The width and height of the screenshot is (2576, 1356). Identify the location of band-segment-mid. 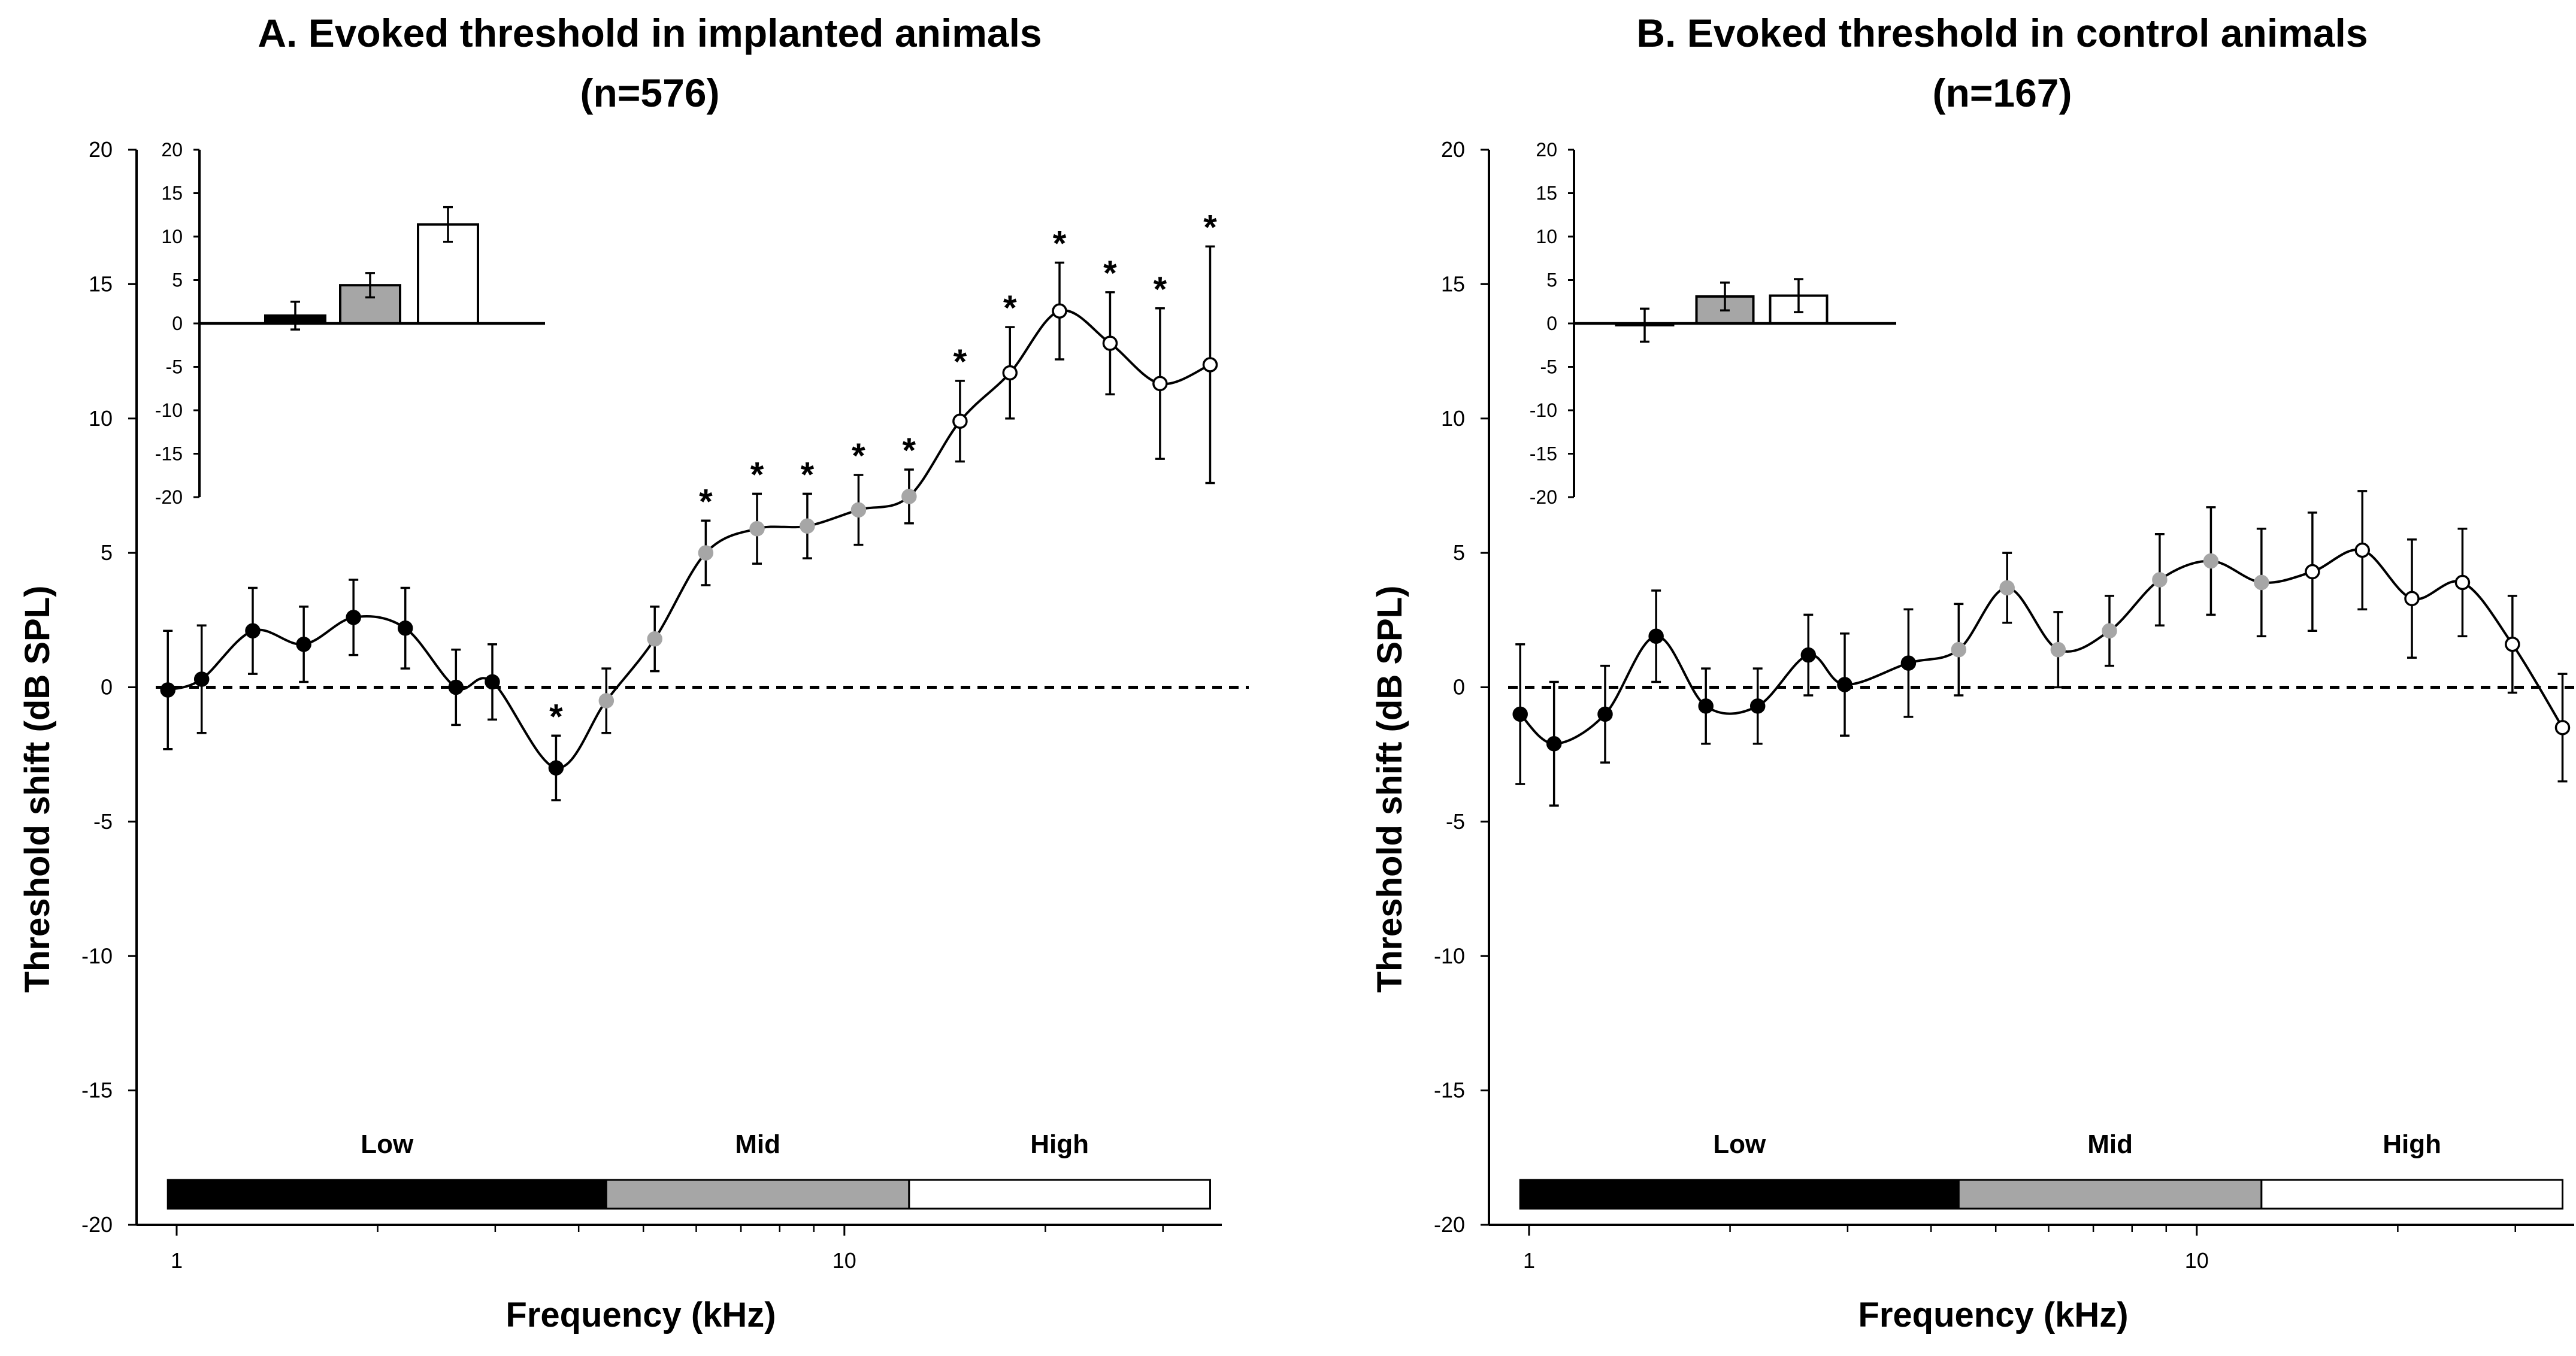
(2110, 1194).